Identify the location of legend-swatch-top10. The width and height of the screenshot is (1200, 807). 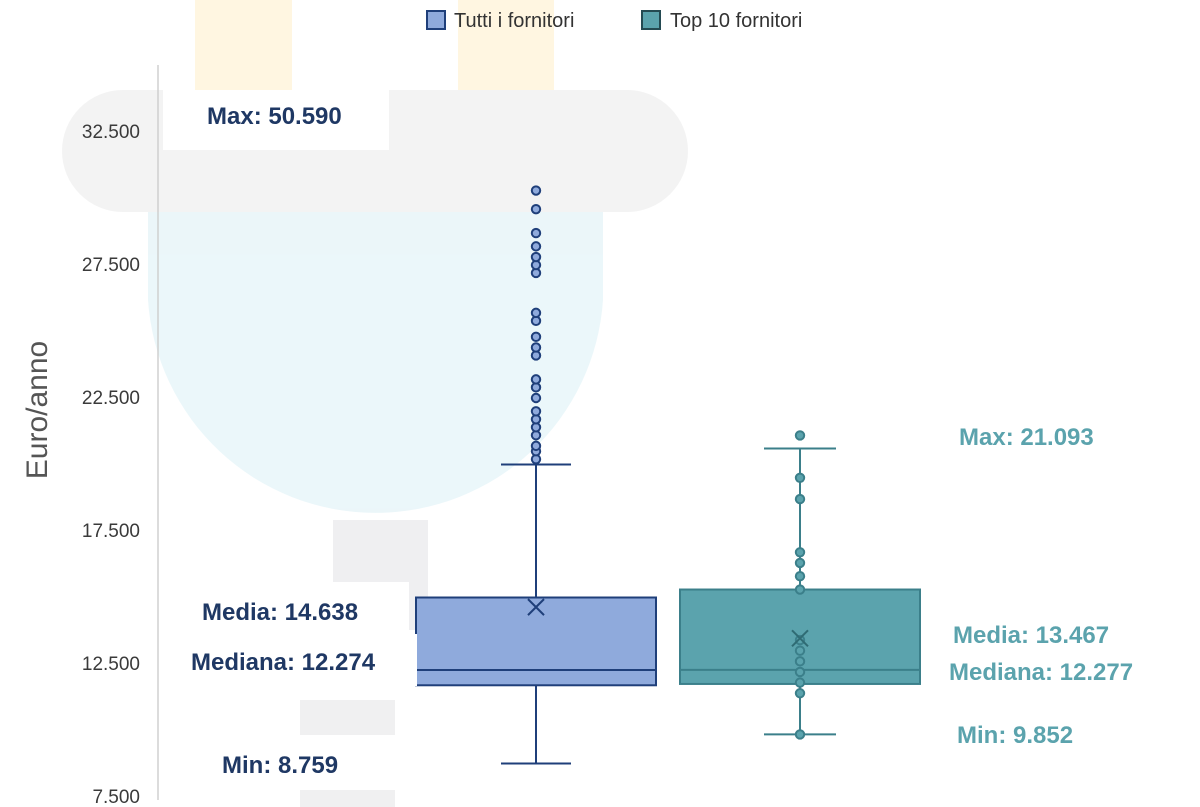
(651, 20).